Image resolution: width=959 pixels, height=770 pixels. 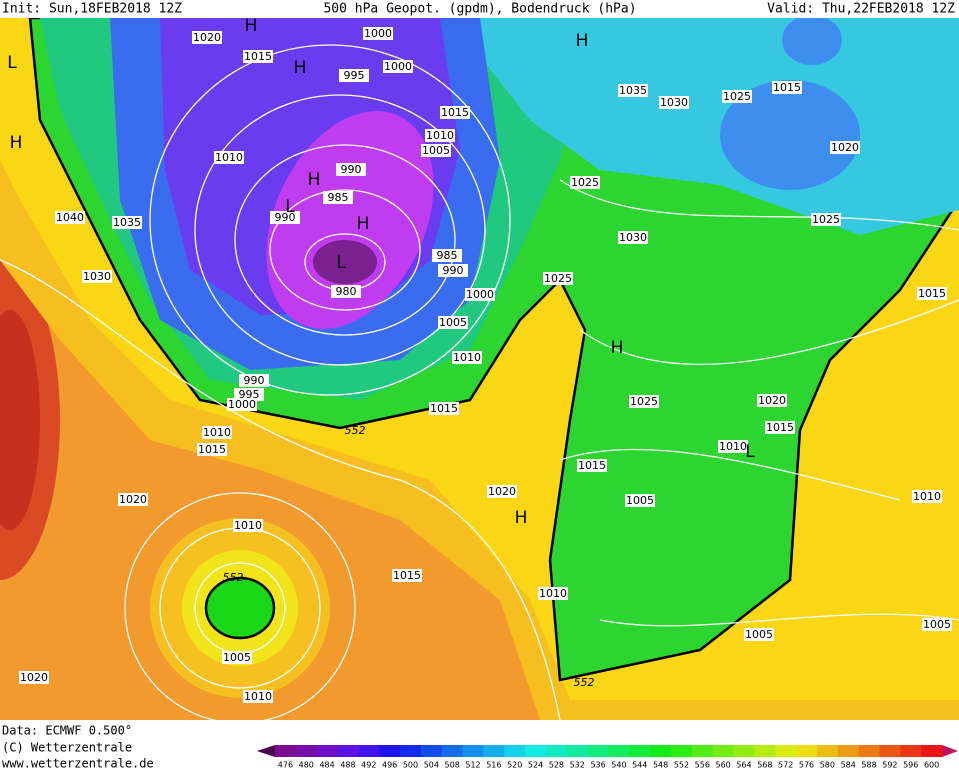 I want to click on colorbar-tick-label: 492, so click(x=368, y=765).